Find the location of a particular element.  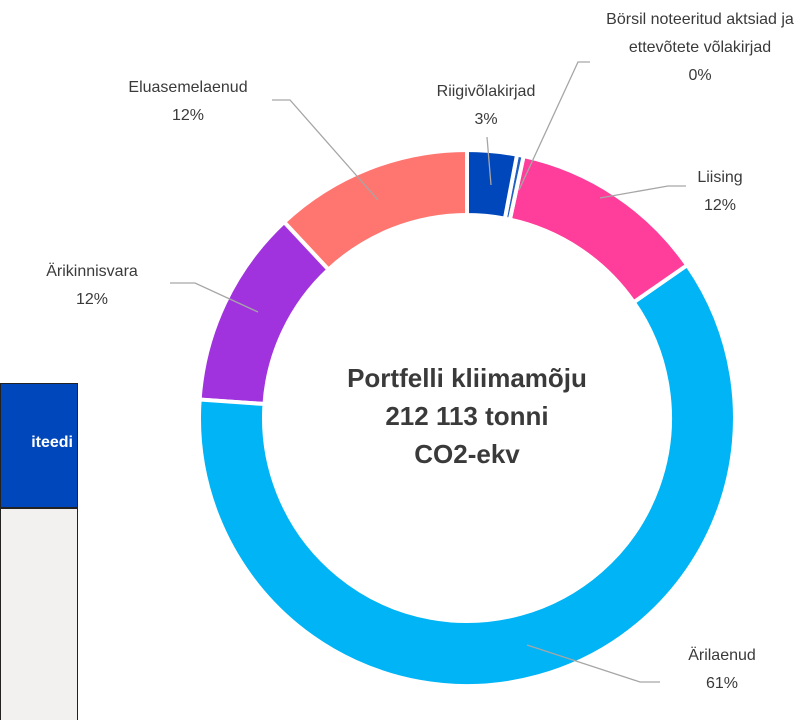

slice-name: Riigivõlakirjad is located at coordinates (486, 91).